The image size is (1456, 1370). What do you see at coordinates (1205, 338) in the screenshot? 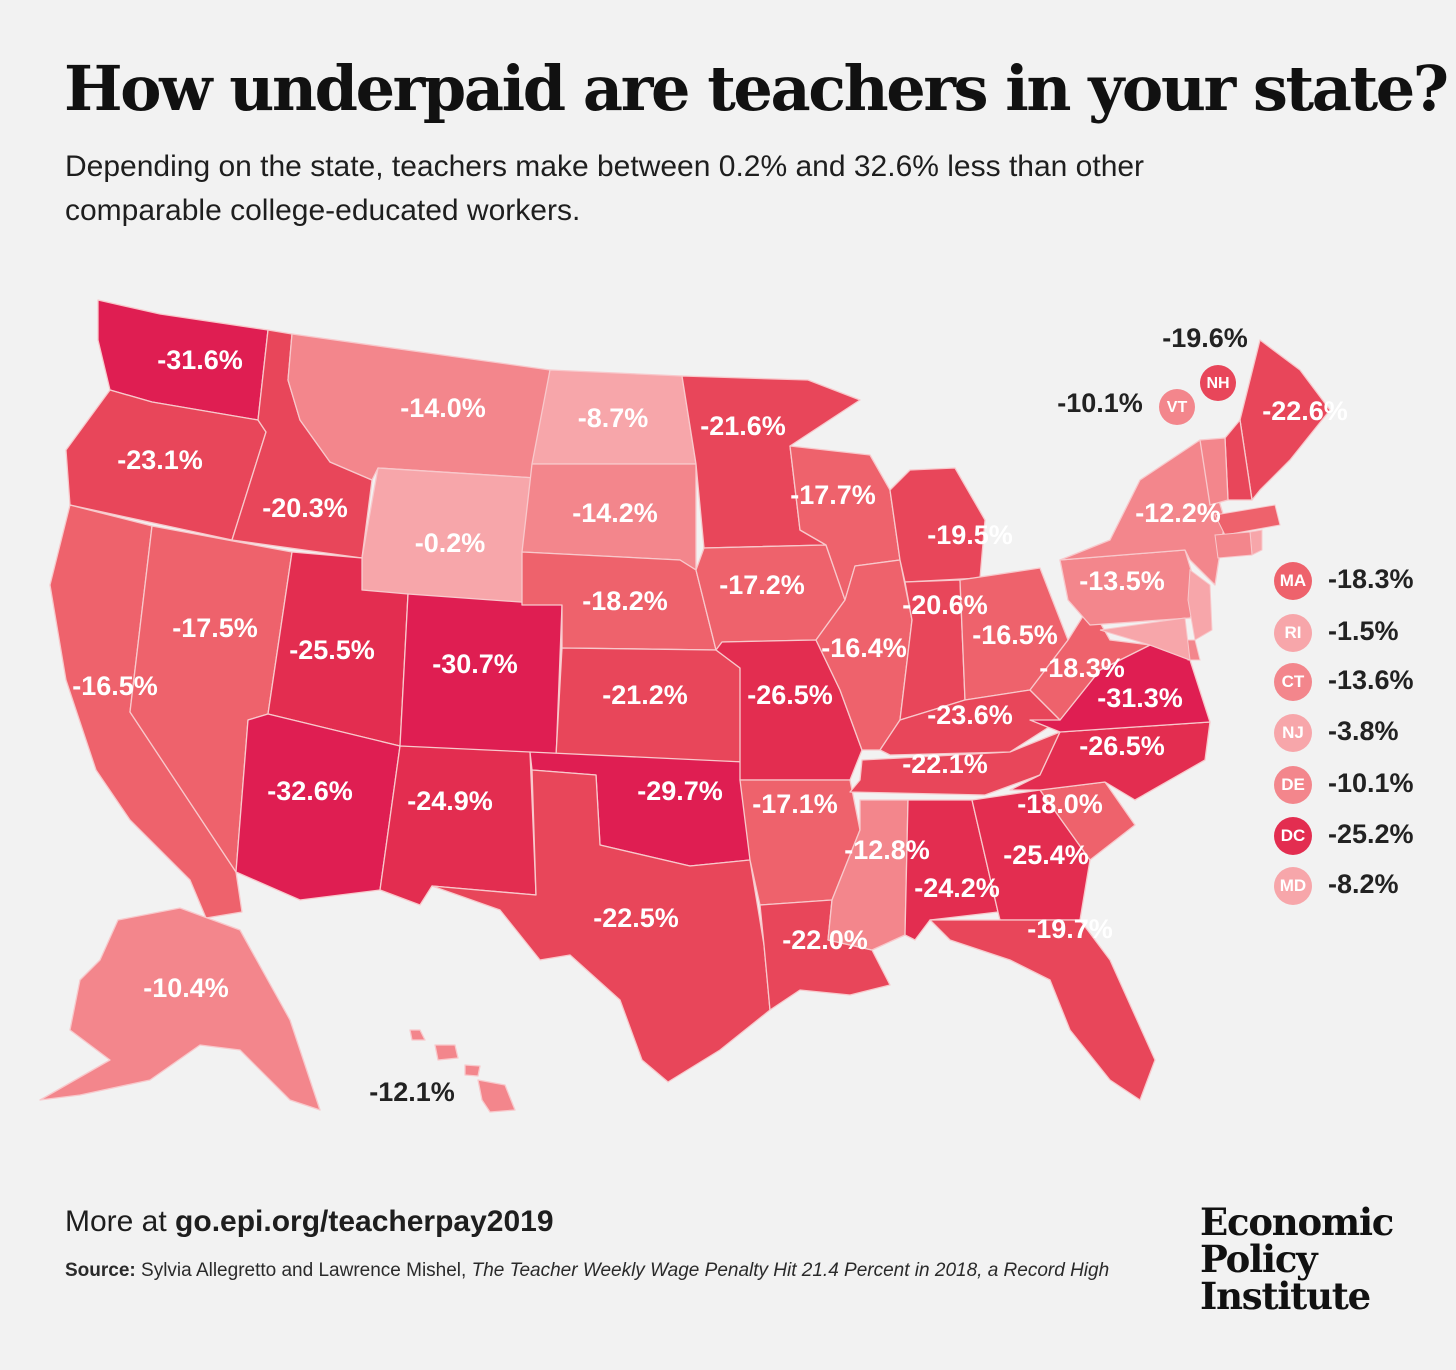
I see `state-label-nh: -19.6%` at bounding box center [1205, 338].